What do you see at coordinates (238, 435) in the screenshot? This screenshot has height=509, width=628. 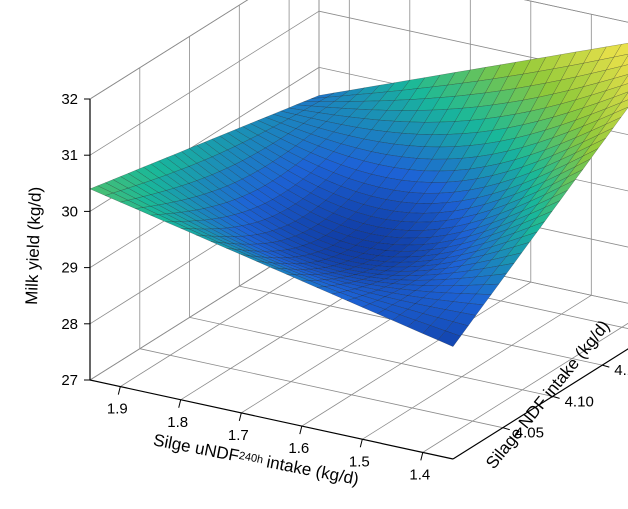 I see `x-tick-label: 1.7` at bounding box center [238, 435].